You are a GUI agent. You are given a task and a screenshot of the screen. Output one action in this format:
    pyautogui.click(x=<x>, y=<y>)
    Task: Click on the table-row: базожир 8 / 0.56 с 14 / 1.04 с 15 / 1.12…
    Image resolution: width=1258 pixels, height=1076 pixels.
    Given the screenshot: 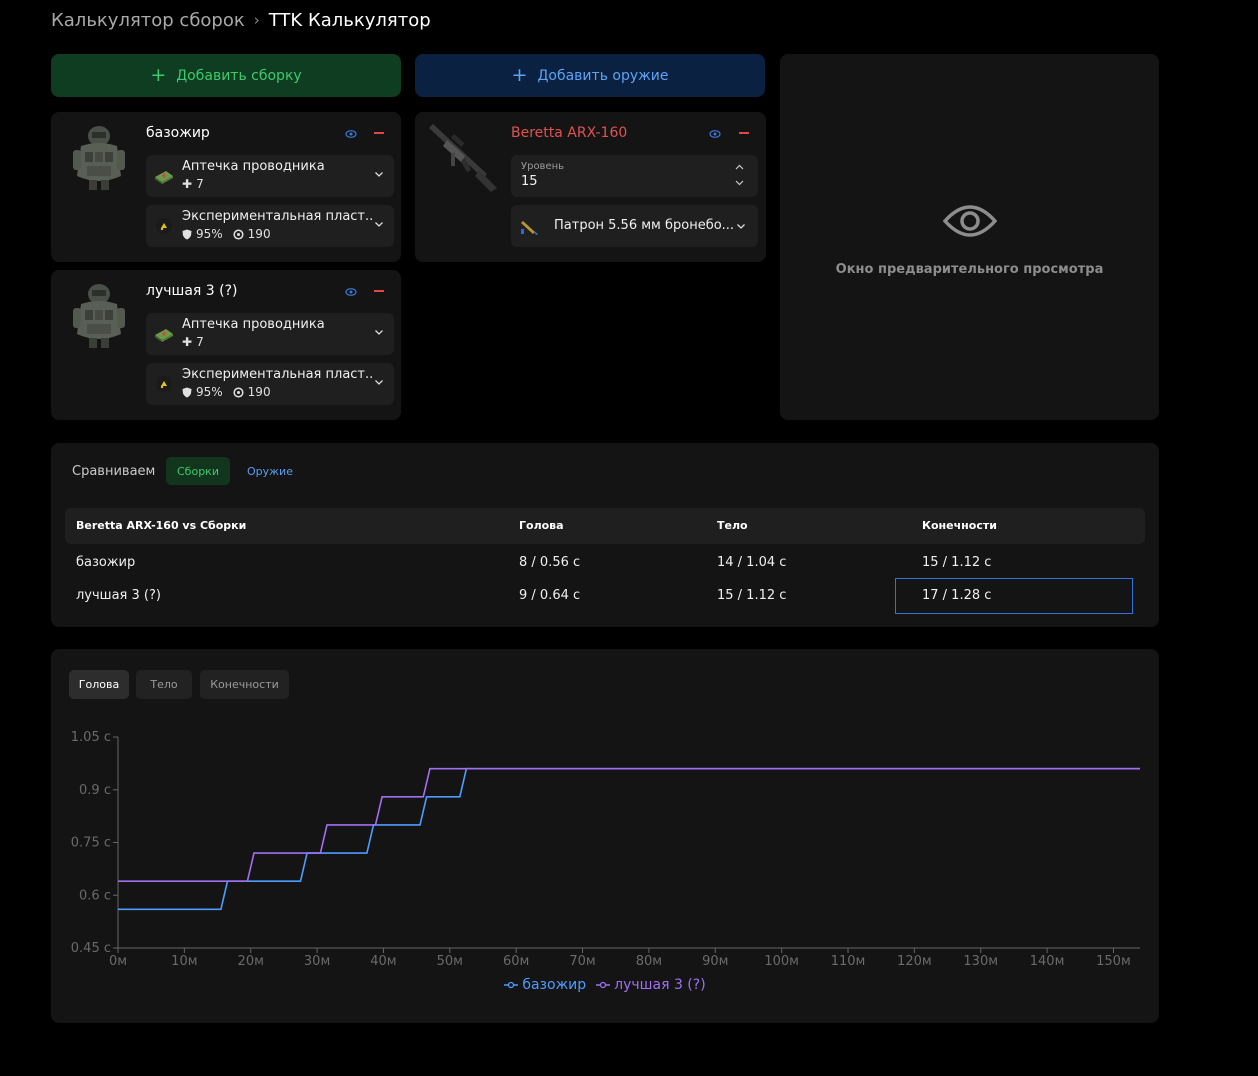 What is the action you would take?
    pyautogui.click(x=605, y=563)
    